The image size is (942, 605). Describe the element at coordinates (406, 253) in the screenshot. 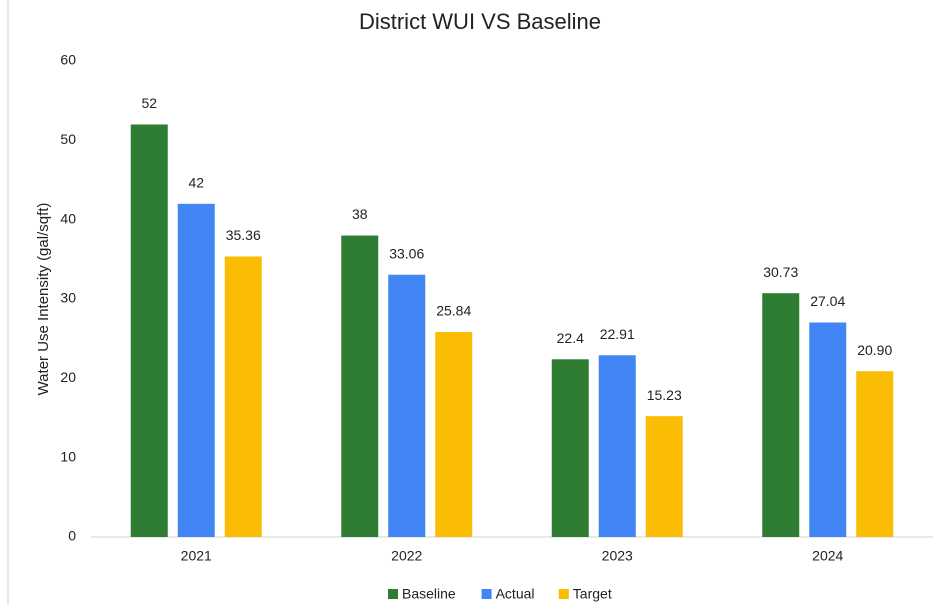

I see `value-label: 33.06` at that location.